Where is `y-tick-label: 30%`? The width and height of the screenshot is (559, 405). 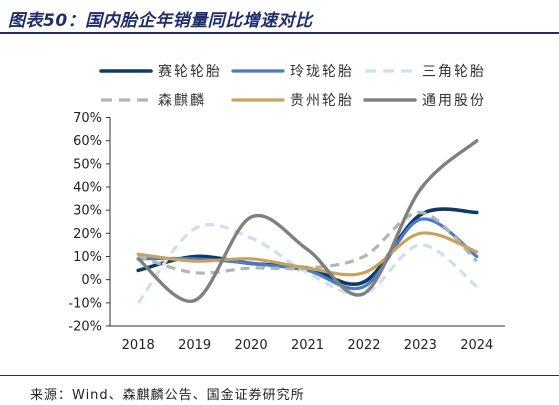
y-tick-label: 30% is located at coordinates (87, 211).